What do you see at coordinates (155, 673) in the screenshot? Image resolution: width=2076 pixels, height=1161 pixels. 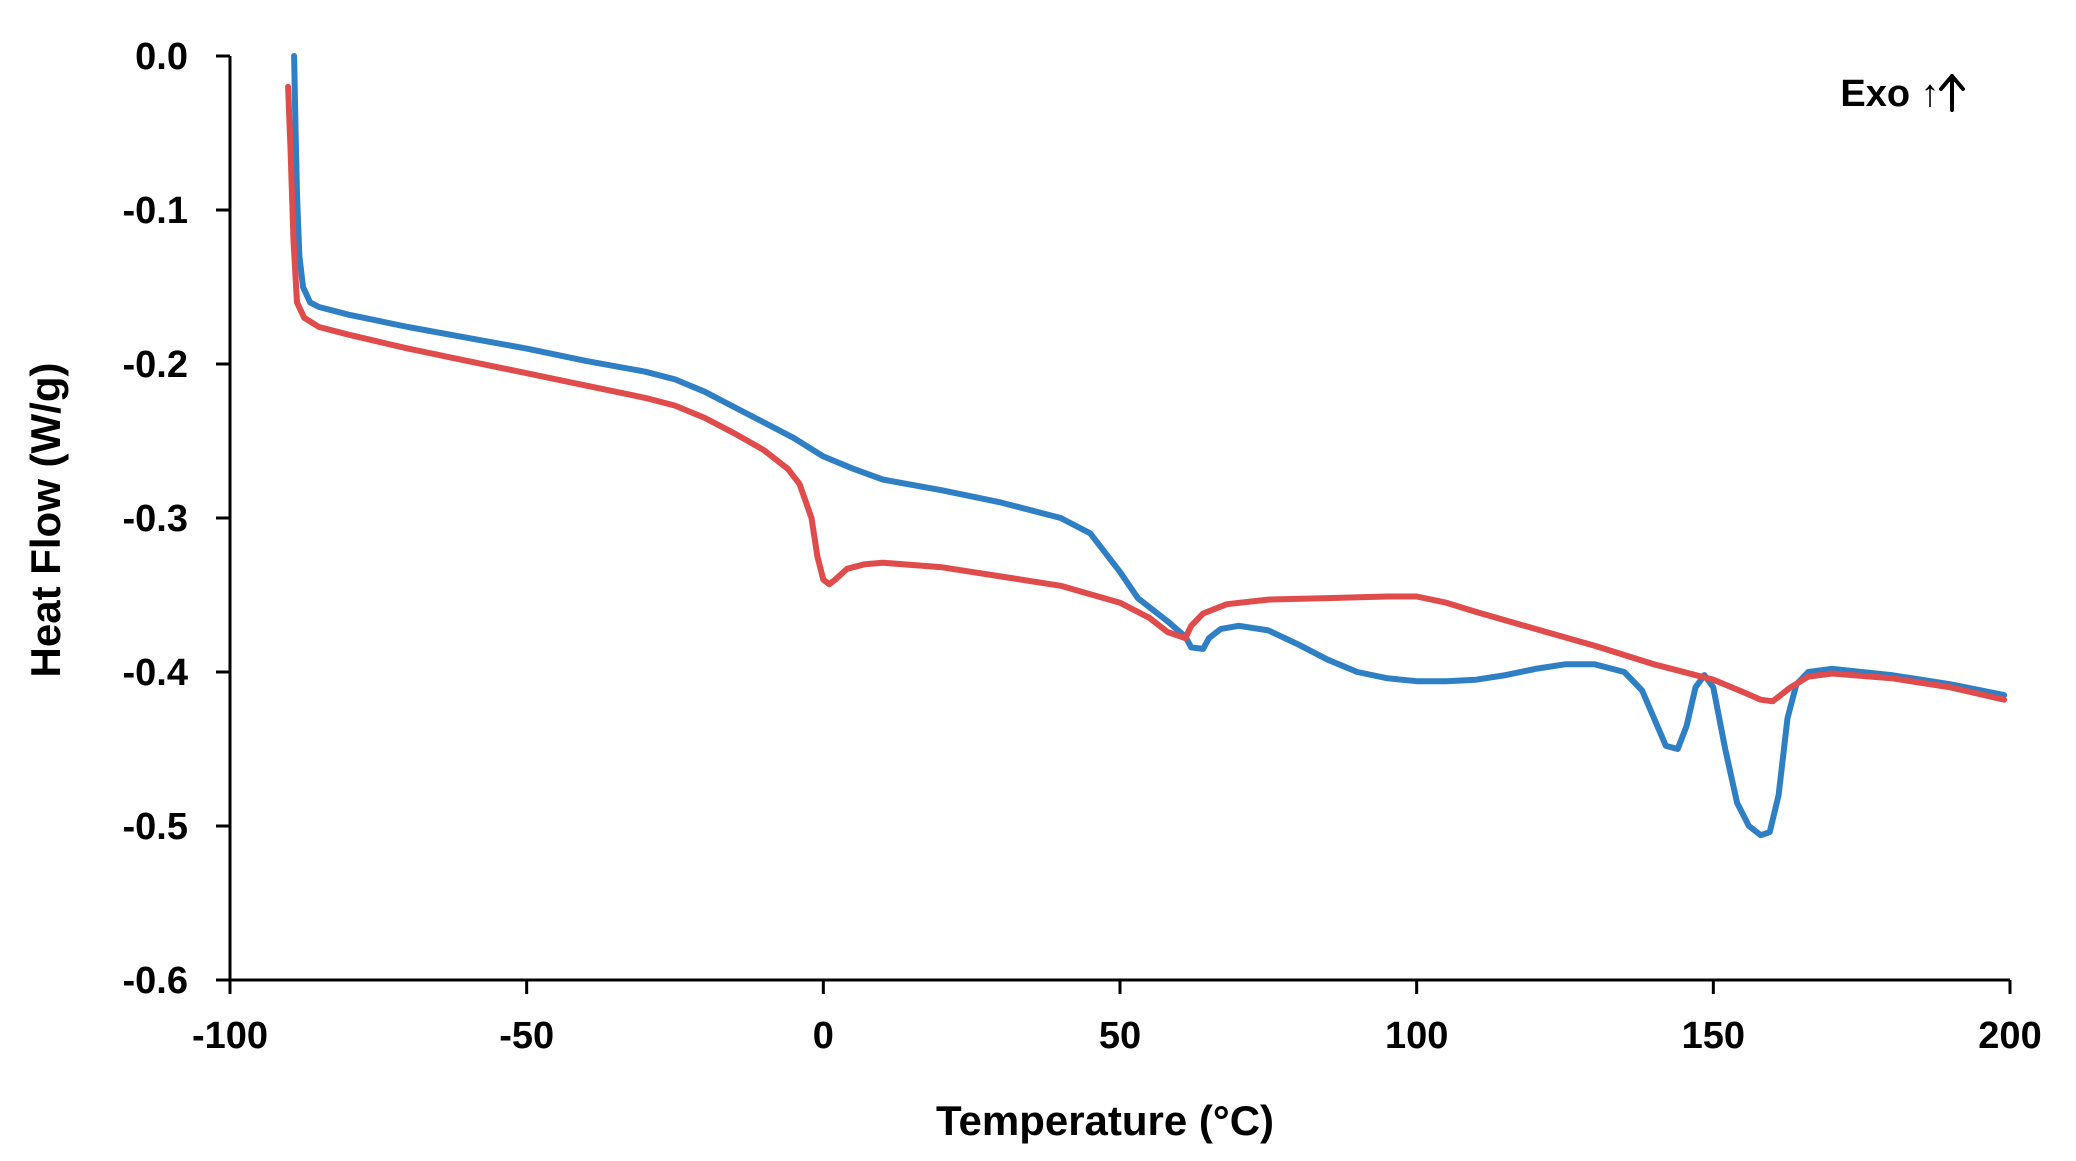 I see `y-tick-label: -0.4` at bounding box center [155, 673].